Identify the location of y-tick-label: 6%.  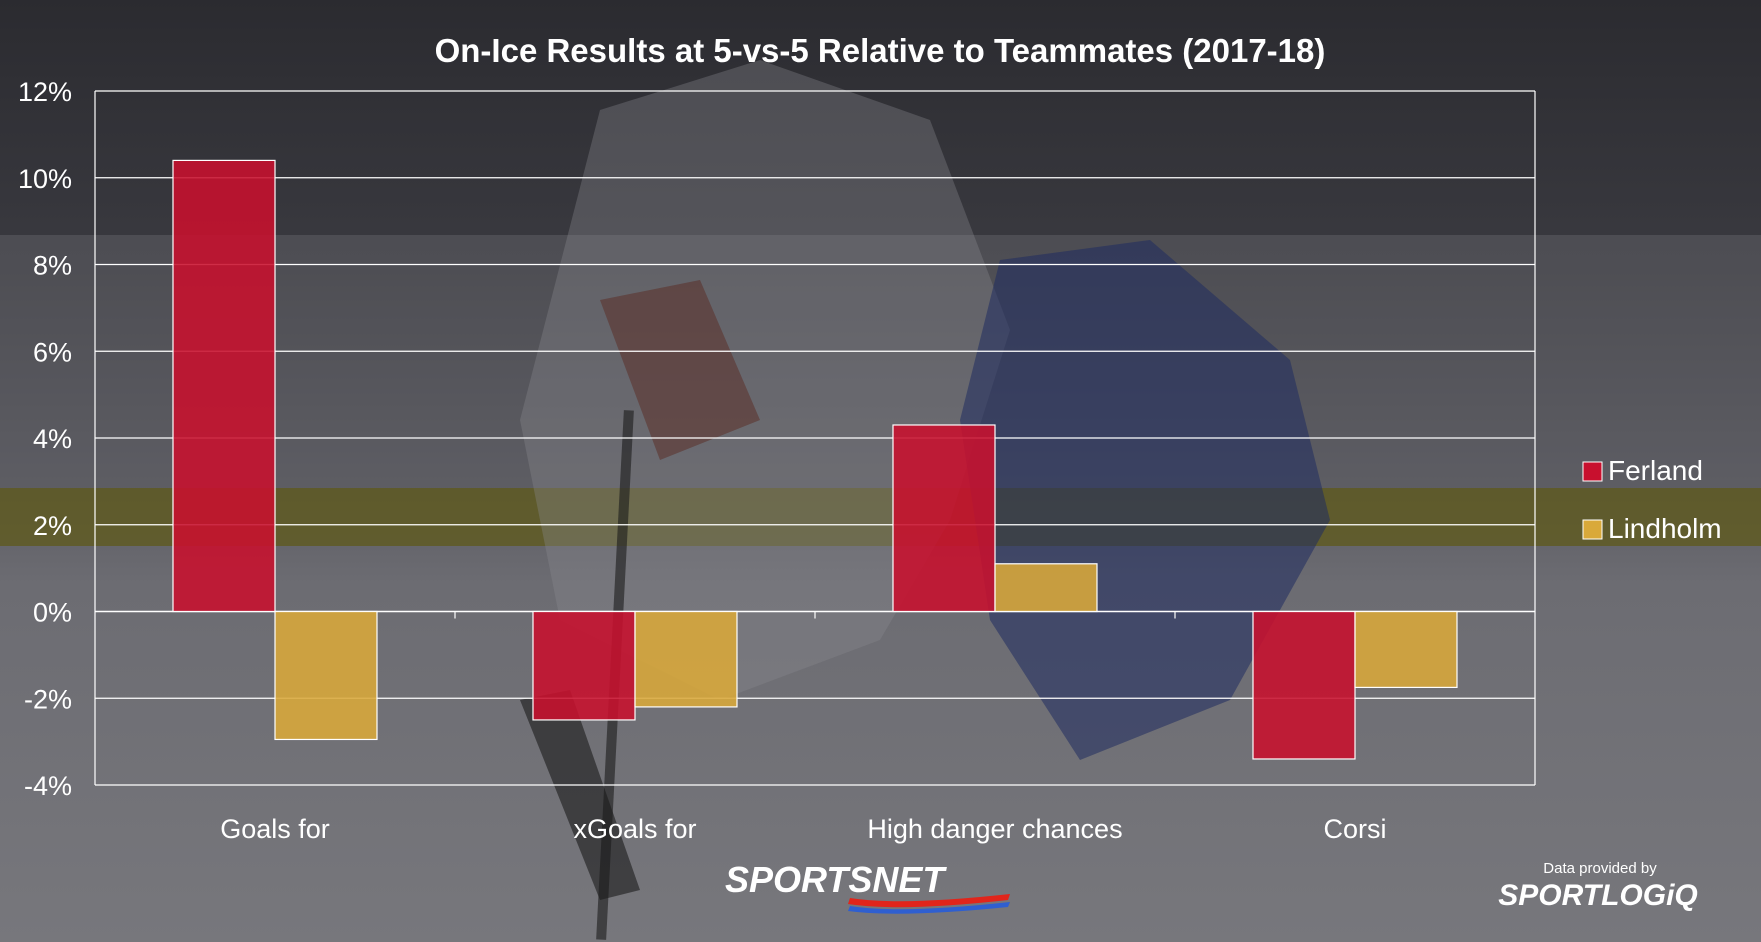
(52, 352).